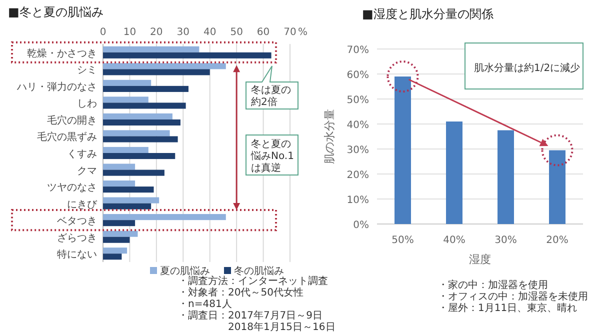 The image size is (600, 336). Describe the element at coordinates (156, 32) in the screenshot. I see `x-tick-label: 20` at that location.